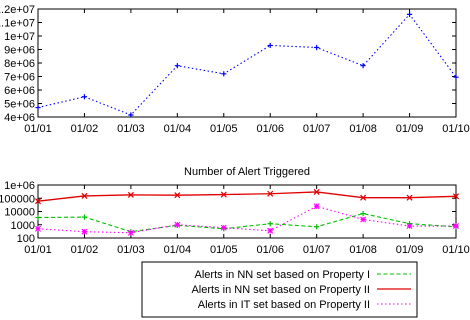  I want to click on legend-label: Alerts in IT set based on Property II, so click(284, 305).